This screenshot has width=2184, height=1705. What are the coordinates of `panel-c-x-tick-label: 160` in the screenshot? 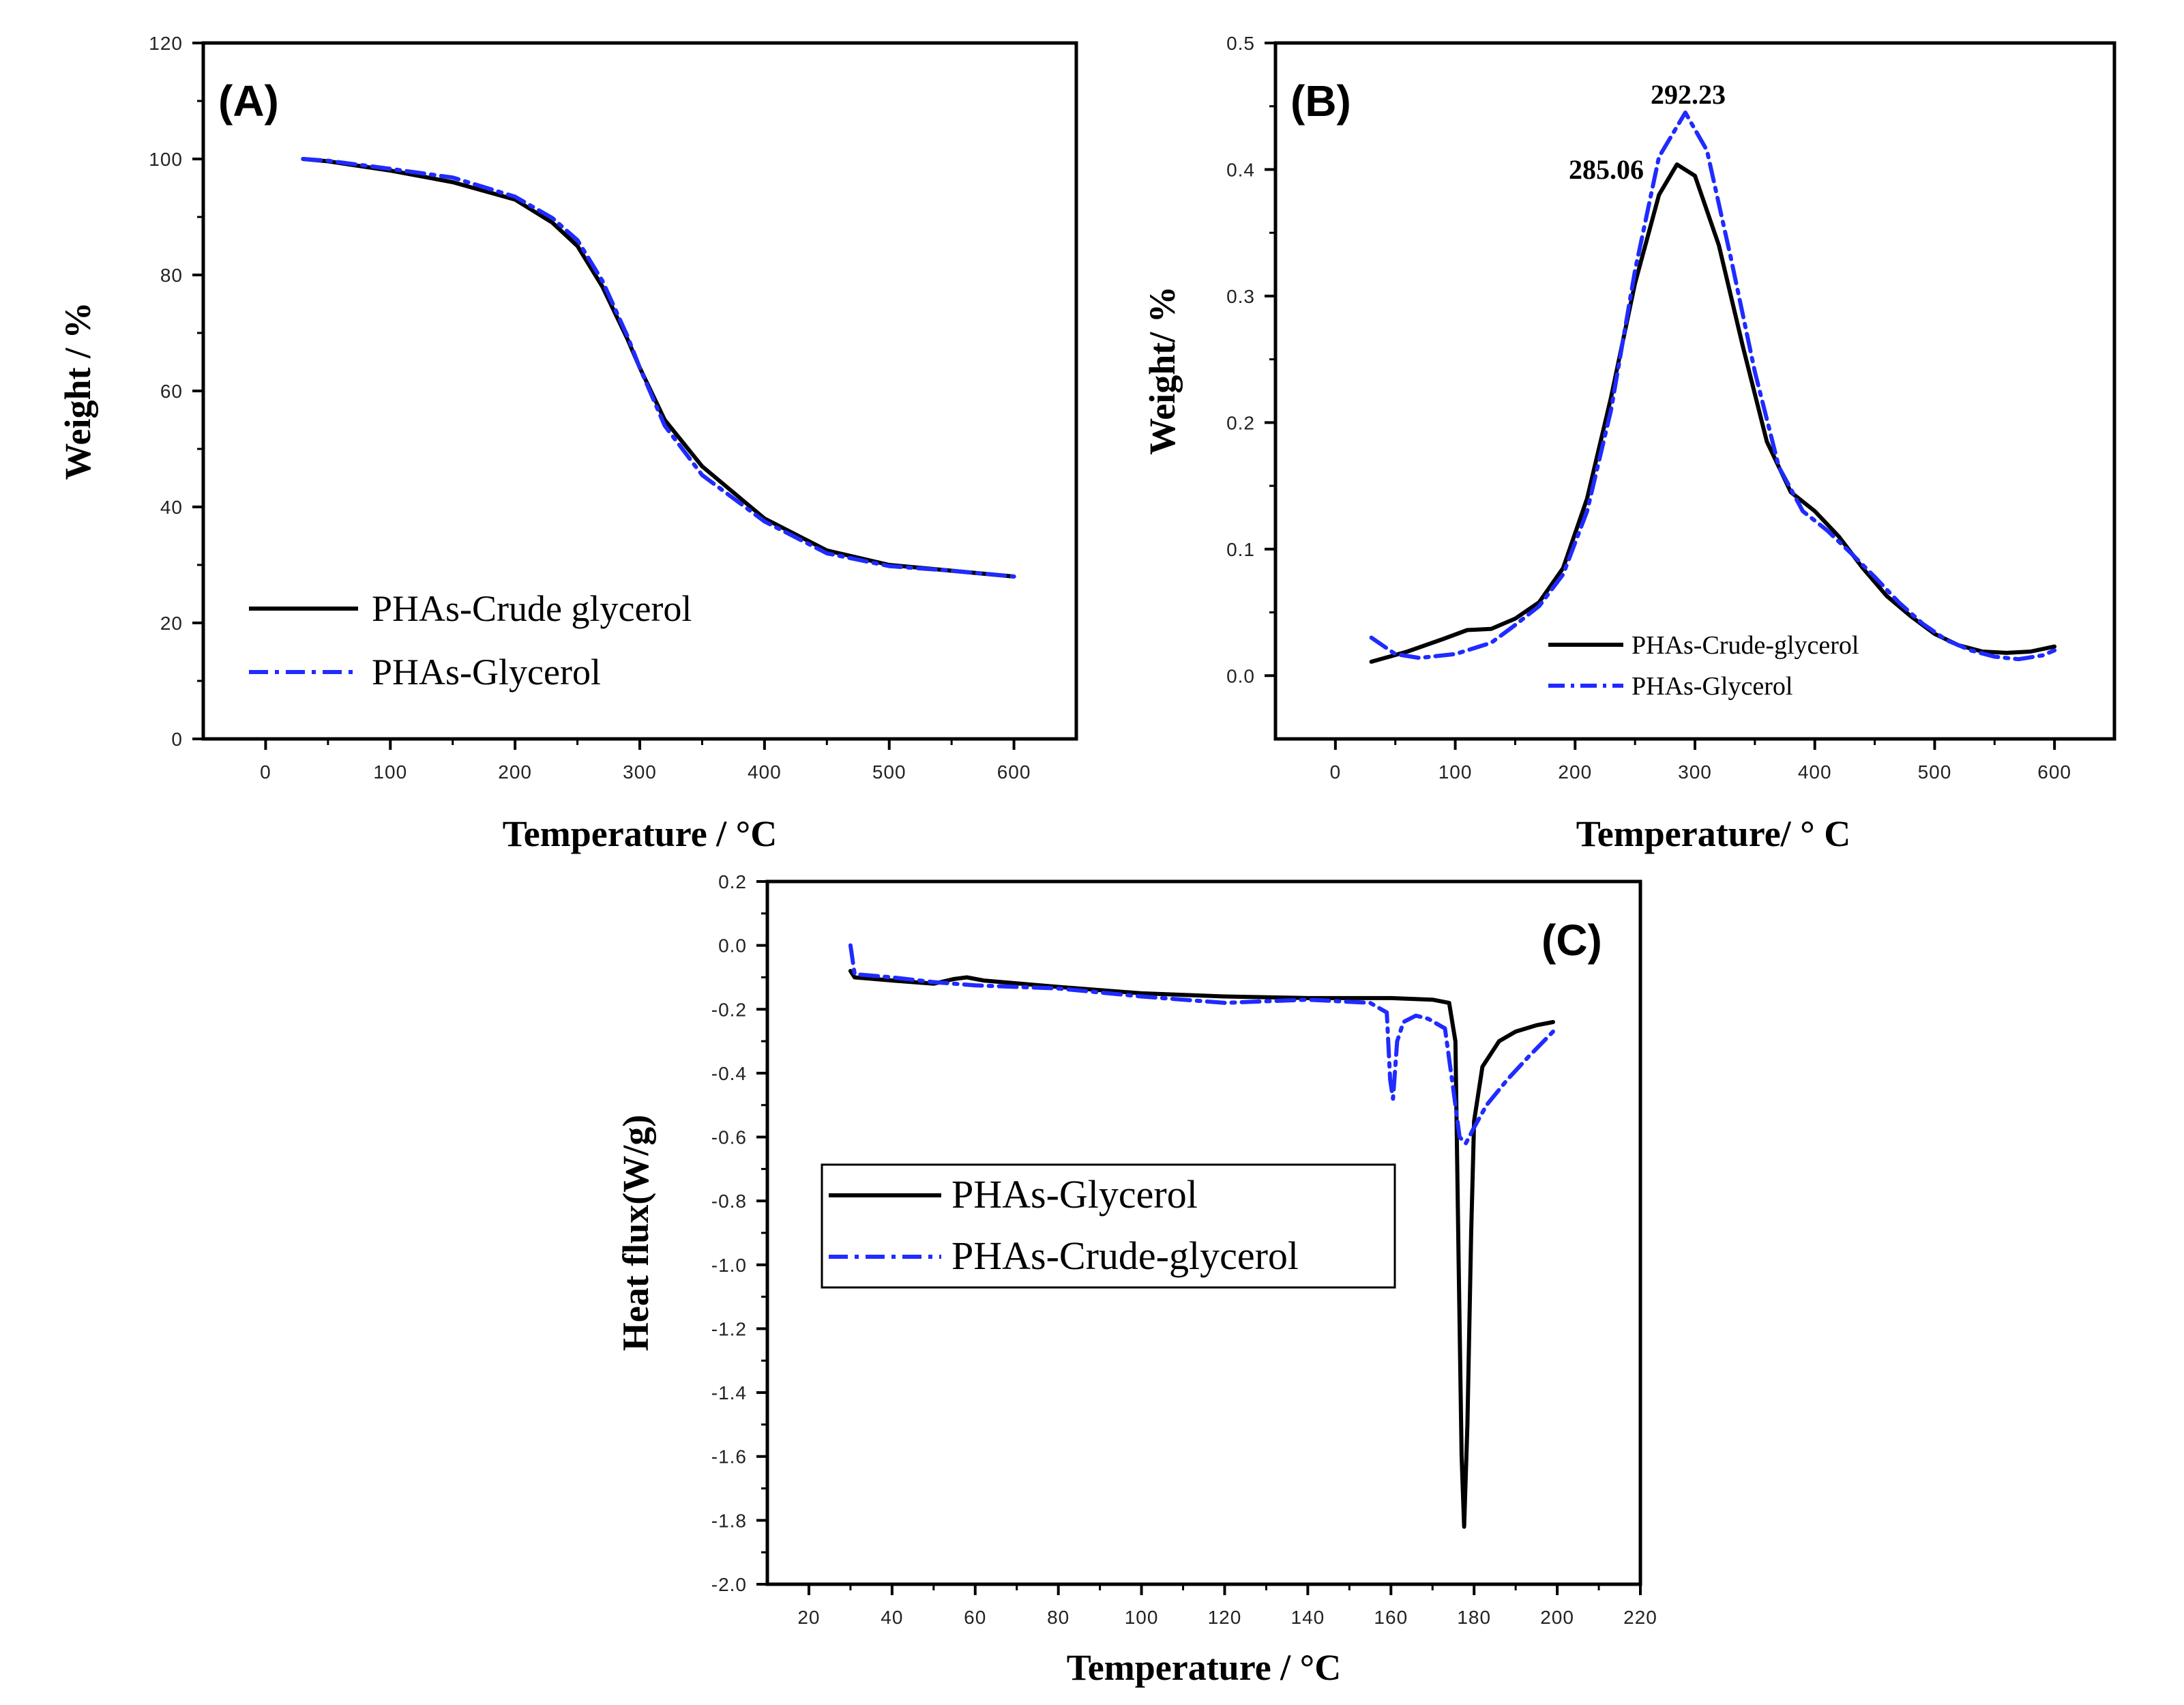 It's located at (1391, 1617).